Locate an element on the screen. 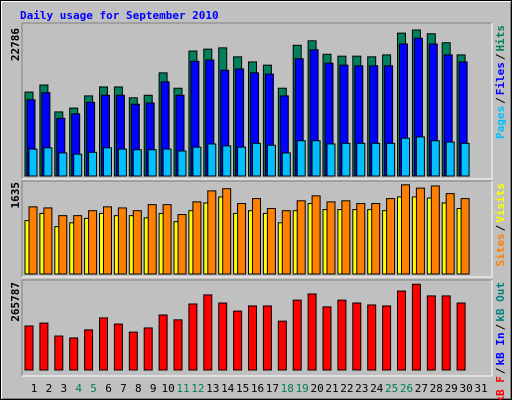 The width and height of the screenshot is (512, 400). x-tick-label: 5 is located at coordinates (93, 388).